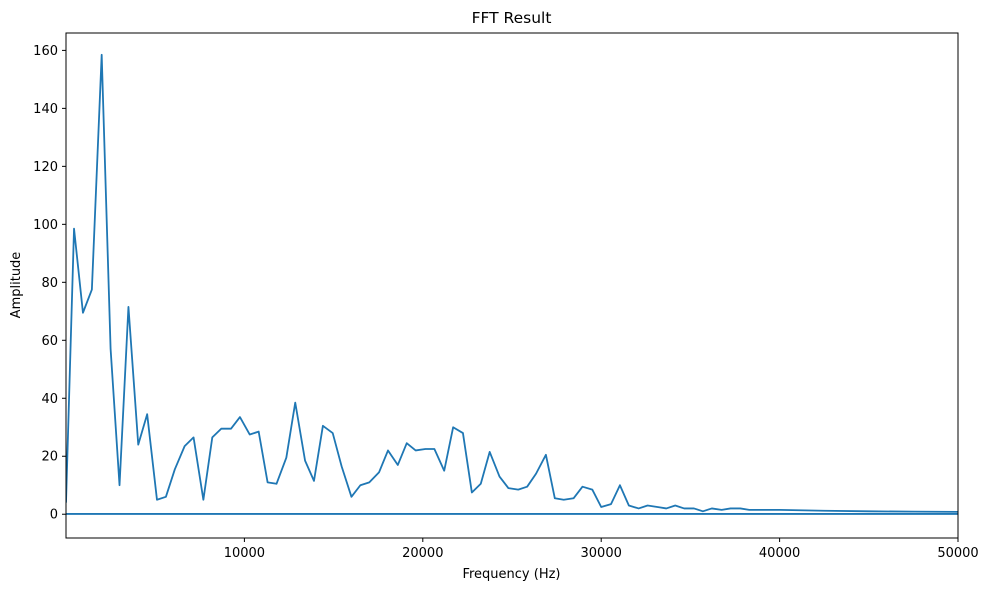  I want to click on x-tick-label: 40000, so click(779, 553).